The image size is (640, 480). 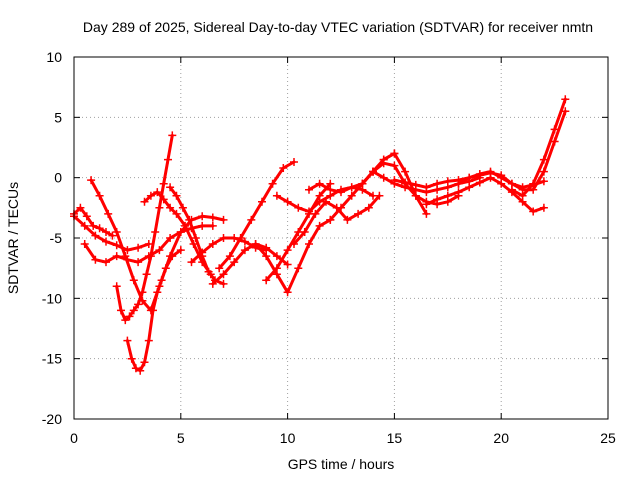 I want to click on y-tick-label: -5, so click(x=56, y=238).